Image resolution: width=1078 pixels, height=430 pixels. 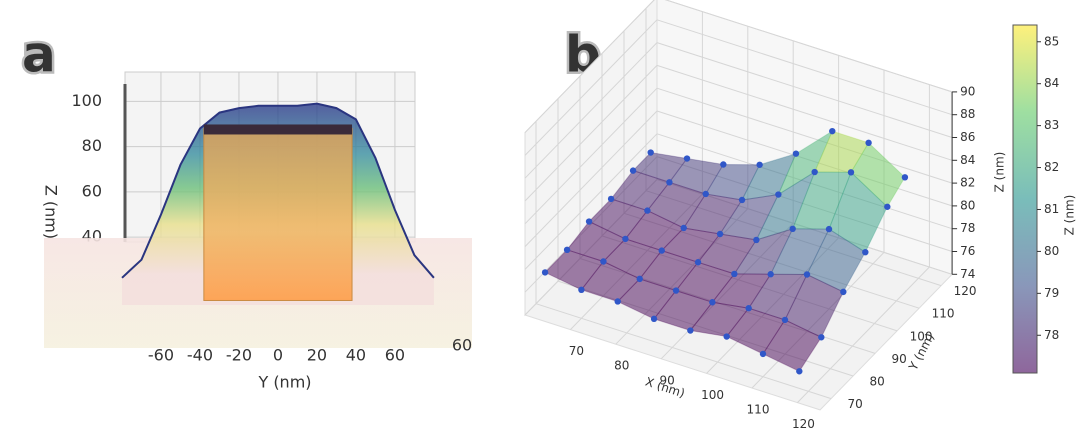 I want to click on colorbar-label: Z (nm), so click(x=1070, y=215).